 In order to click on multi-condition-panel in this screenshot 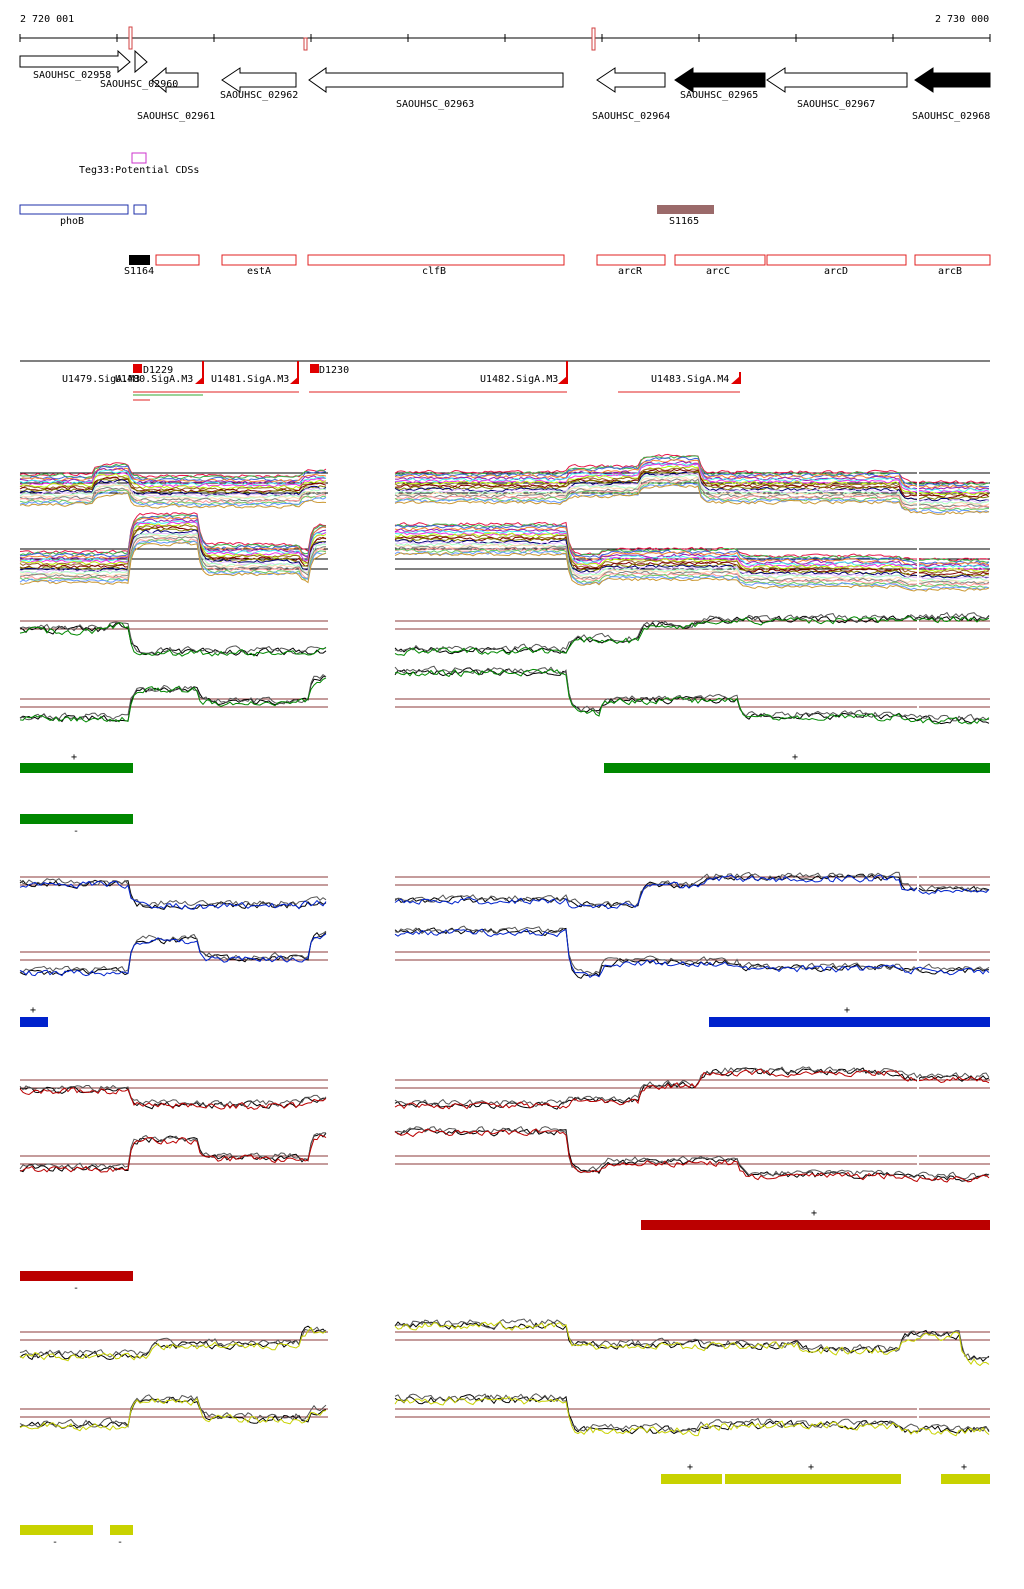, I will do `click(504, 552)`.